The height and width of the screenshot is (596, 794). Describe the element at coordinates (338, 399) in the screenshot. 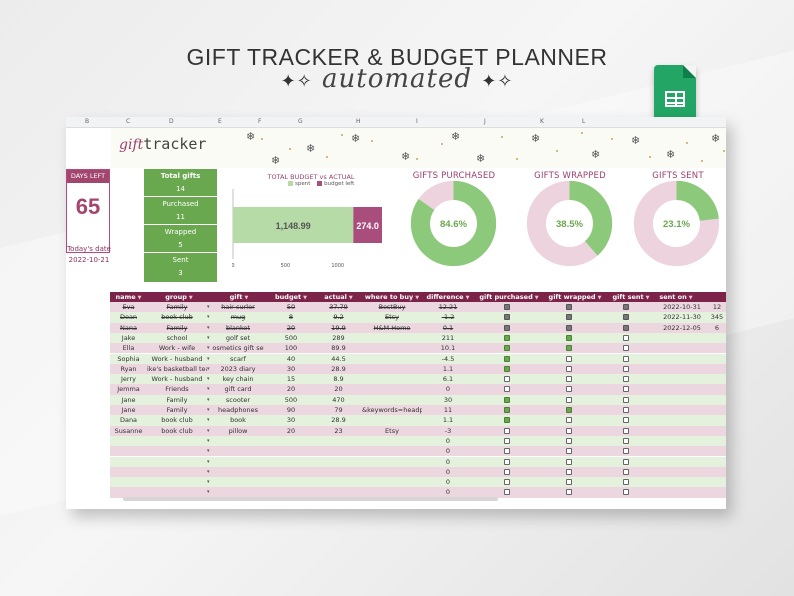

I see `cell-actual: 470` at that location.